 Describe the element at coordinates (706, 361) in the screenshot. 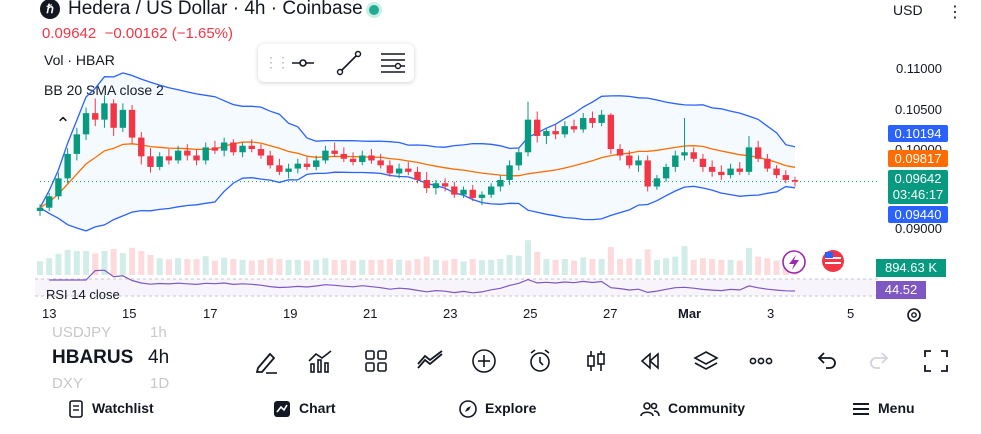

I see `layers-icon` at that location.